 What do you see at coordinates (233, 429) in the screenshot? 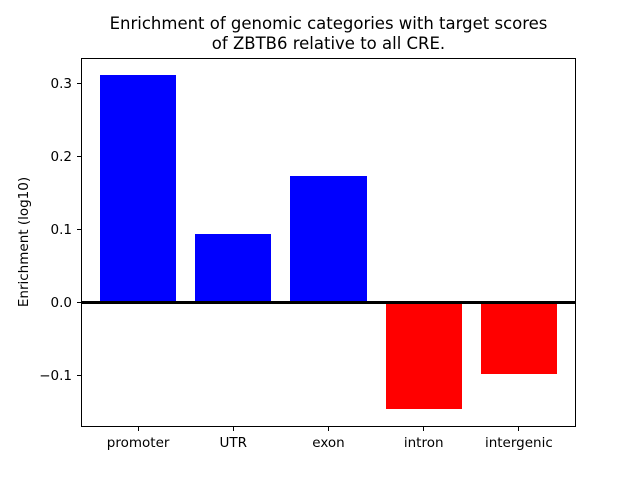
I see `x-tick-UTR` at bounding box center [233, 429].